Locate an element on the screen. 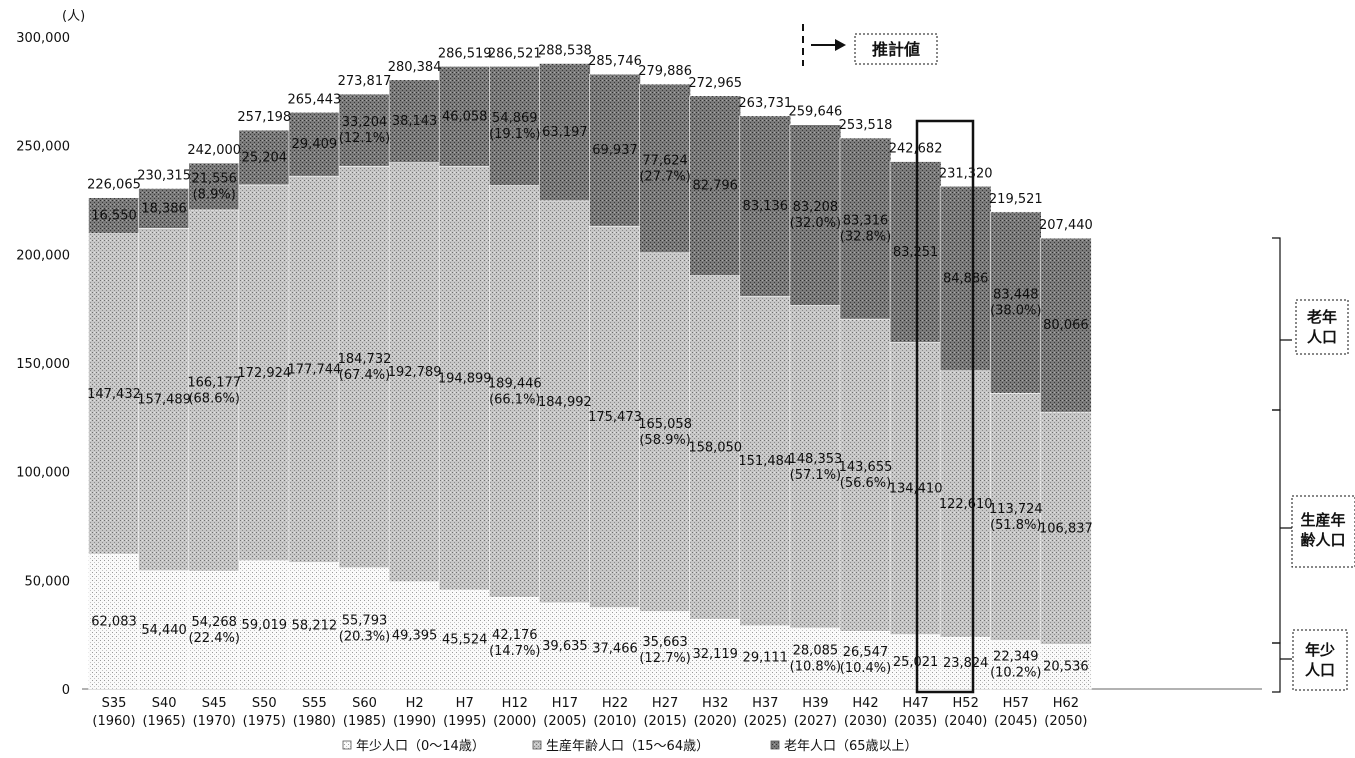  side-box-elderly is located at coordinates (1322, 327).